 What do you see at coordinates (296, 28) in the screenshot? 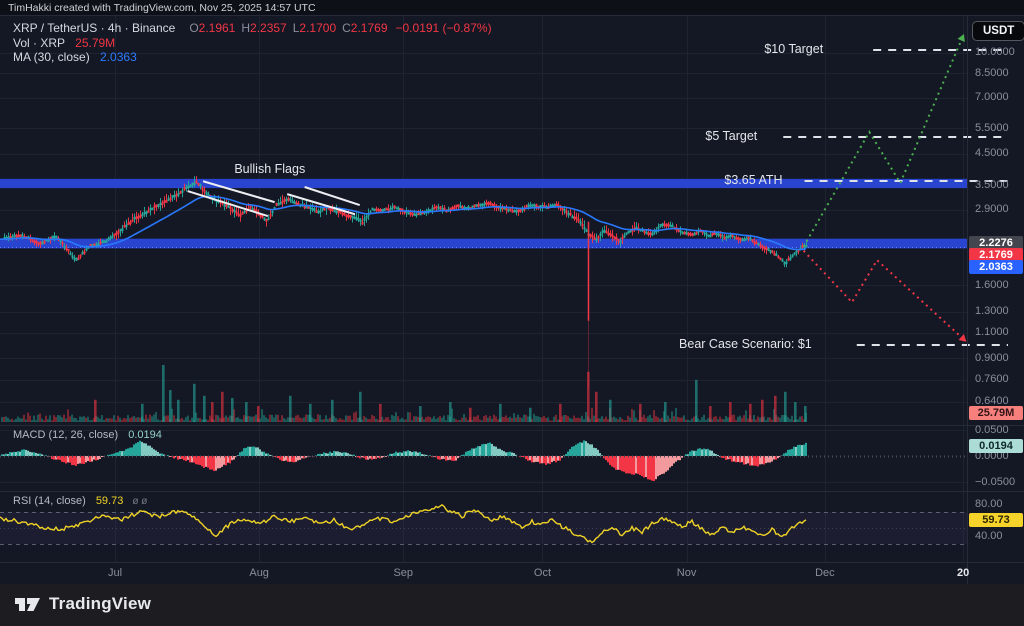
I see `ohlc-key: L` at bounding box center [296, 28].